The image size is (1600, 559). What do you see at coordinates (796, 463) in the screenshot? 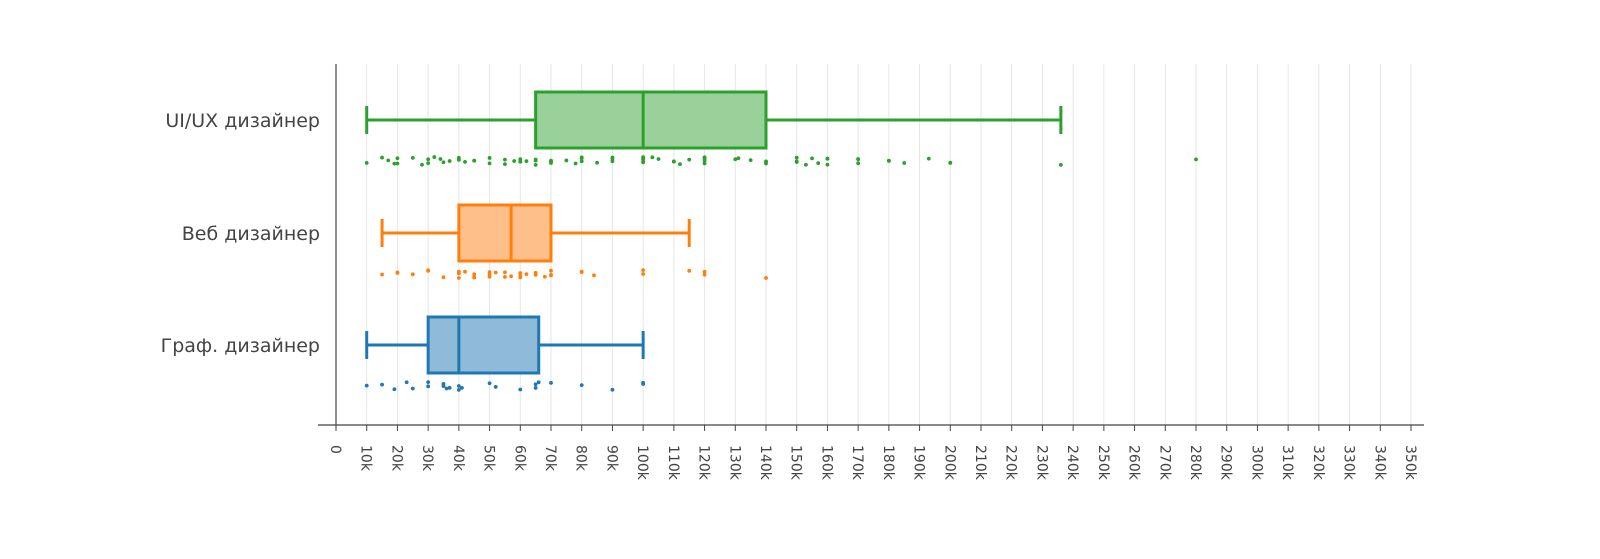
I see `x-tick-label: 150k` at bounding box center [796, 463].